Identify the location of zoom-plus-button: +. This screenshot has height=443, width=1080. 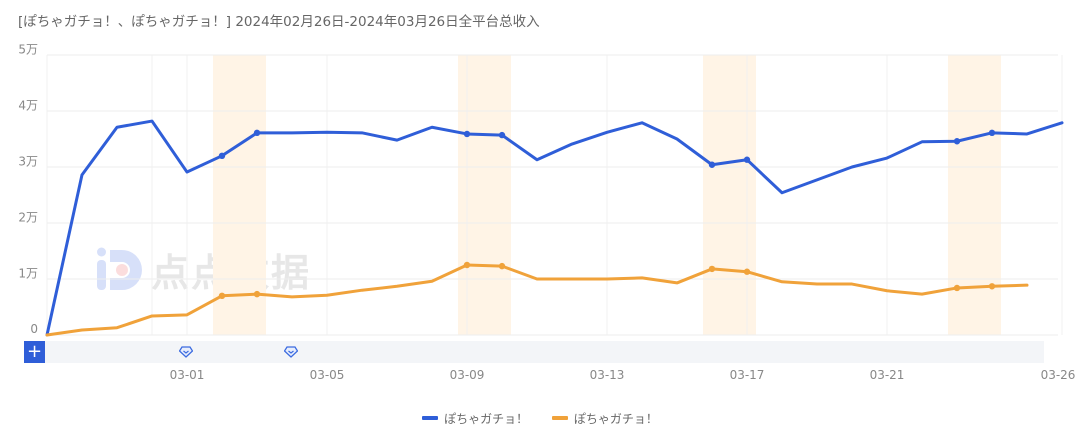
(34, 352).